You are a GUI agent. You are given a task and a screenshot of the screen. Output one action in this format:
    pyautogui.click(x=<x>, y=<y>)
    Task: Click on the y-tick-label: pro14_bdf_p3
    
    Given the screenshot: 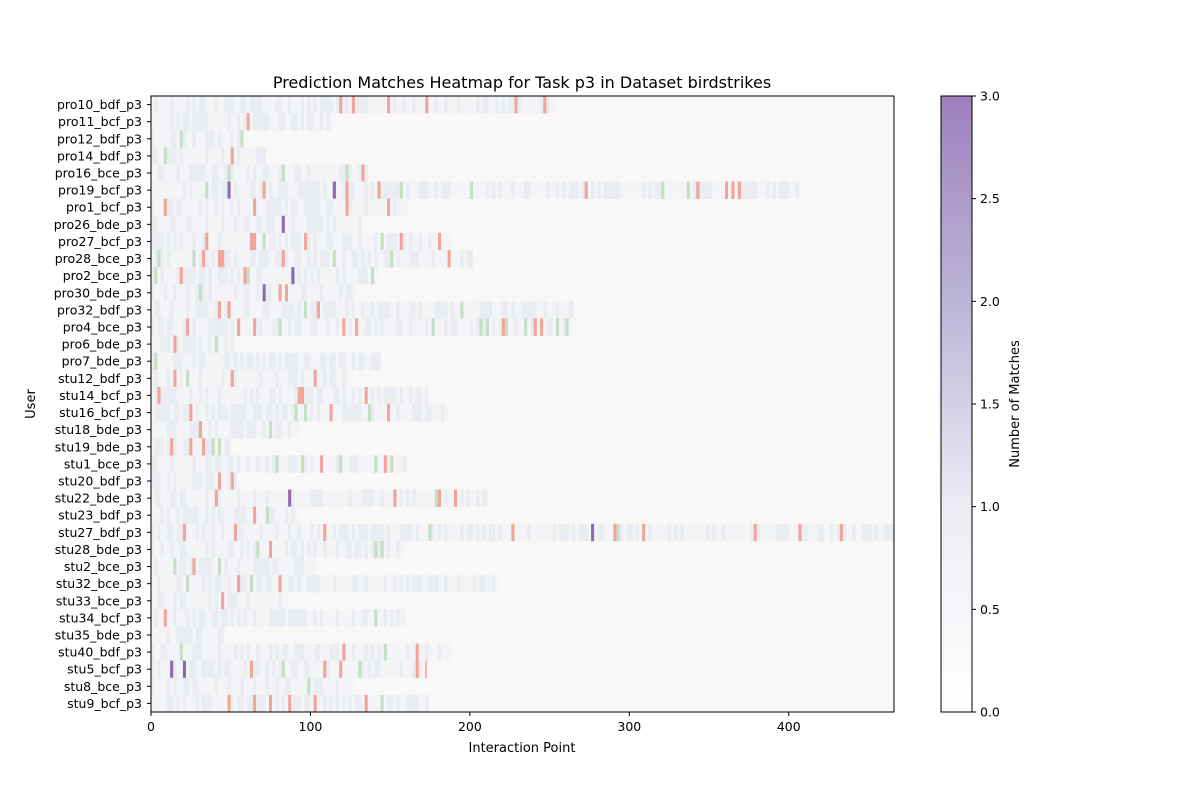 What is the action you would take?
    pyautogui.click(x=99, y=155)
    